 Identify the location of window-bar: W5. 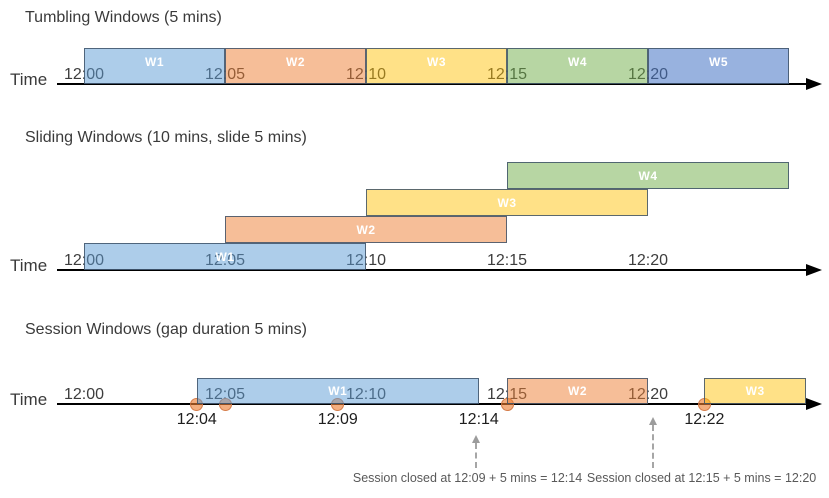
(718, 66).